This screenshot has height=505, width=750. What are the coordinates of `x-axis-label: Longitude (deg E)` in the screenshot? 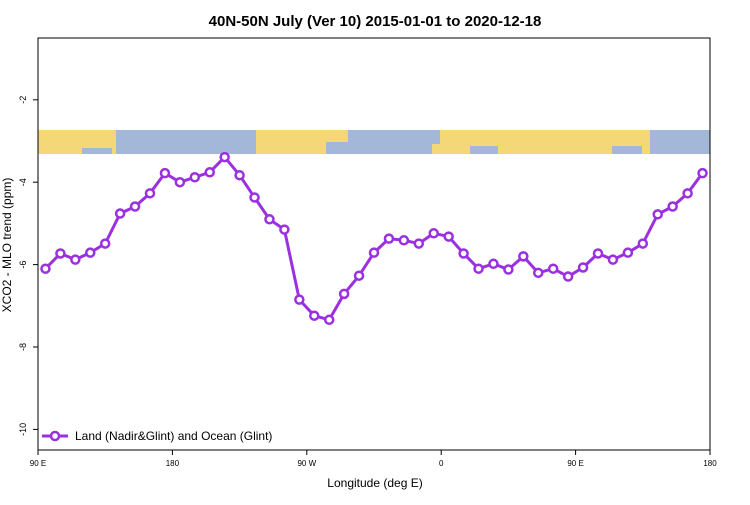 It's located at (374, 483).